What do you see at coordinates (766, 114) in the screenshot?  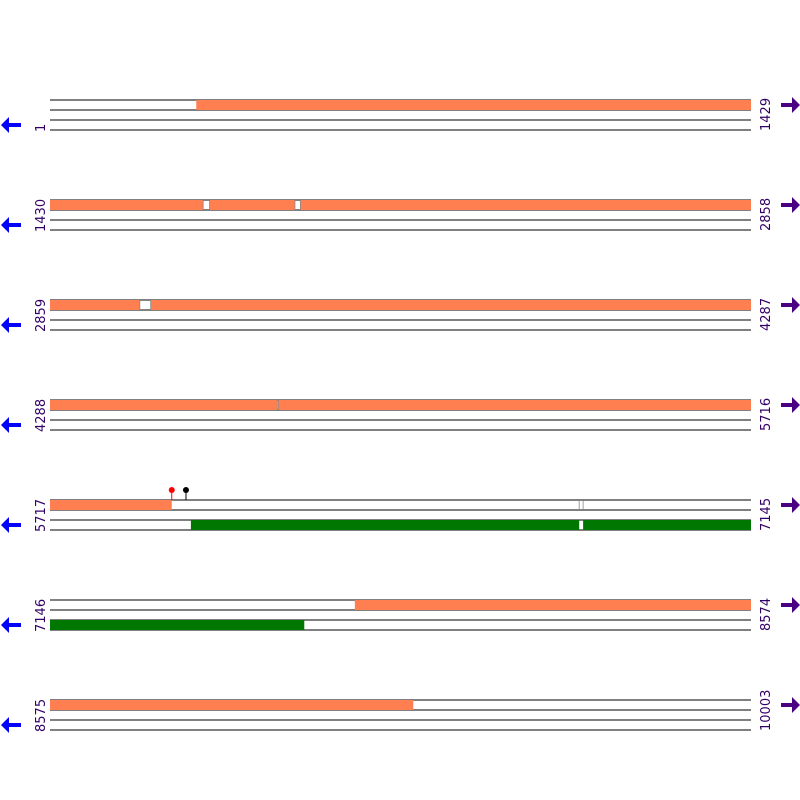 I see `end-position-label: 1429` at bounding box center [766, 114].